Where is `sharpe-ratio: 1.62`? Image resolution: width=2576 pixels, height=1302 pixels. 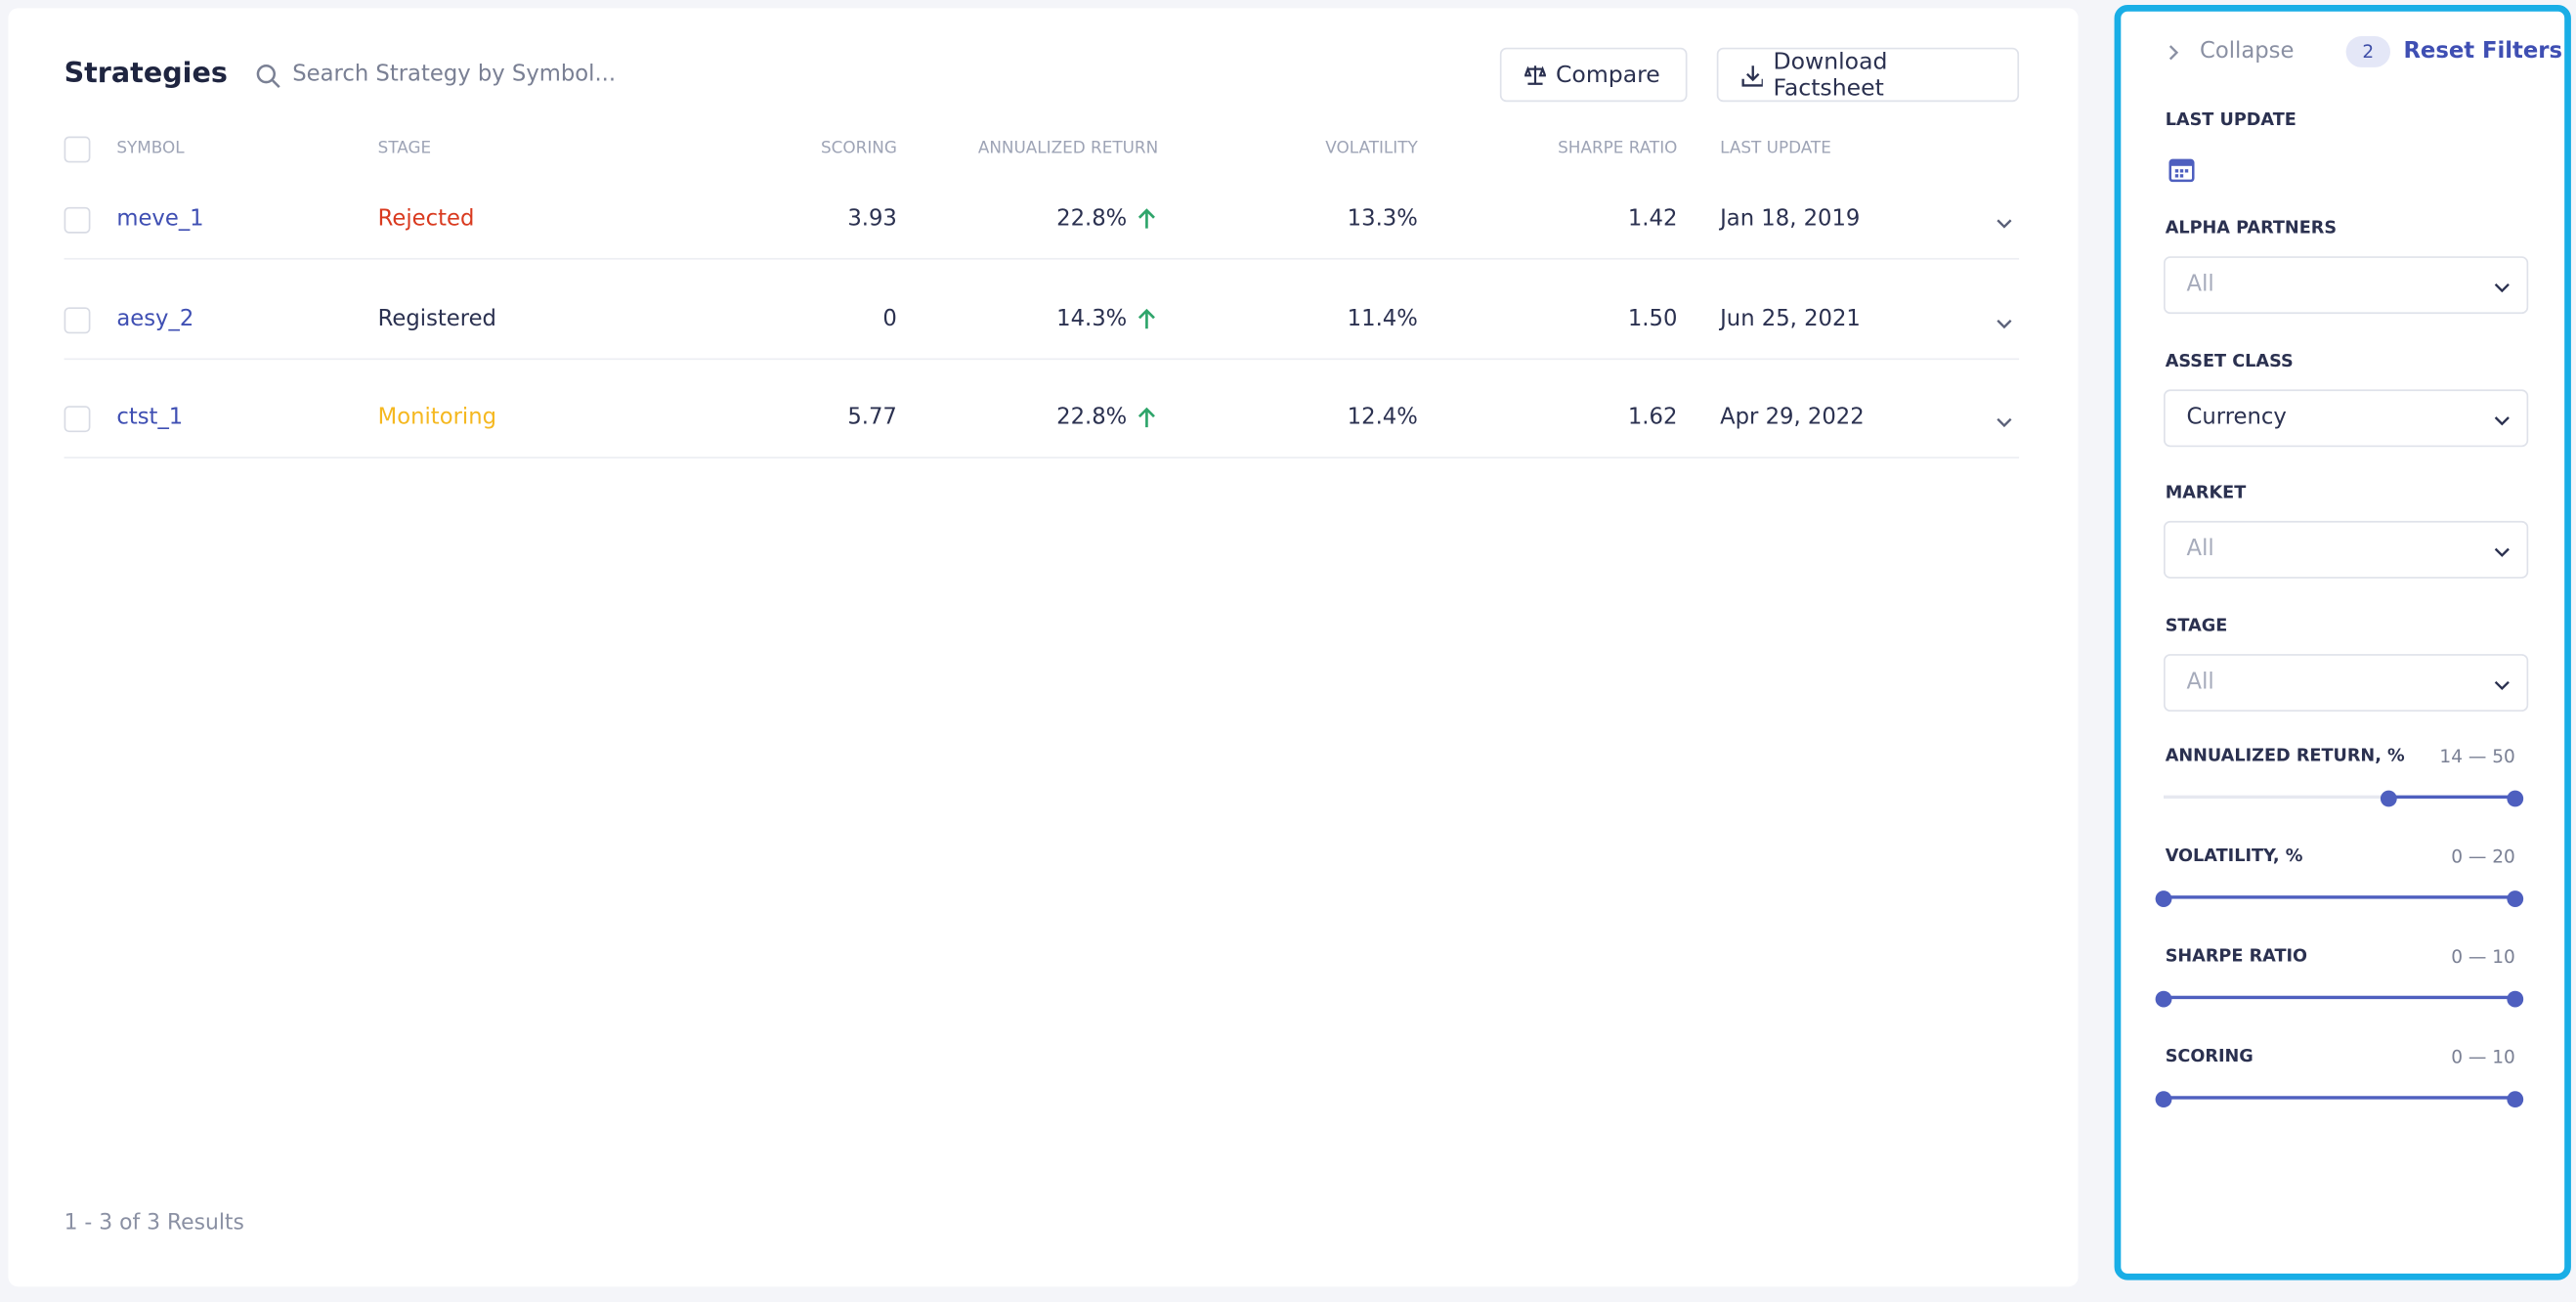 sharpe-ratio: 1.62 is located at coordinates (1652, 417).